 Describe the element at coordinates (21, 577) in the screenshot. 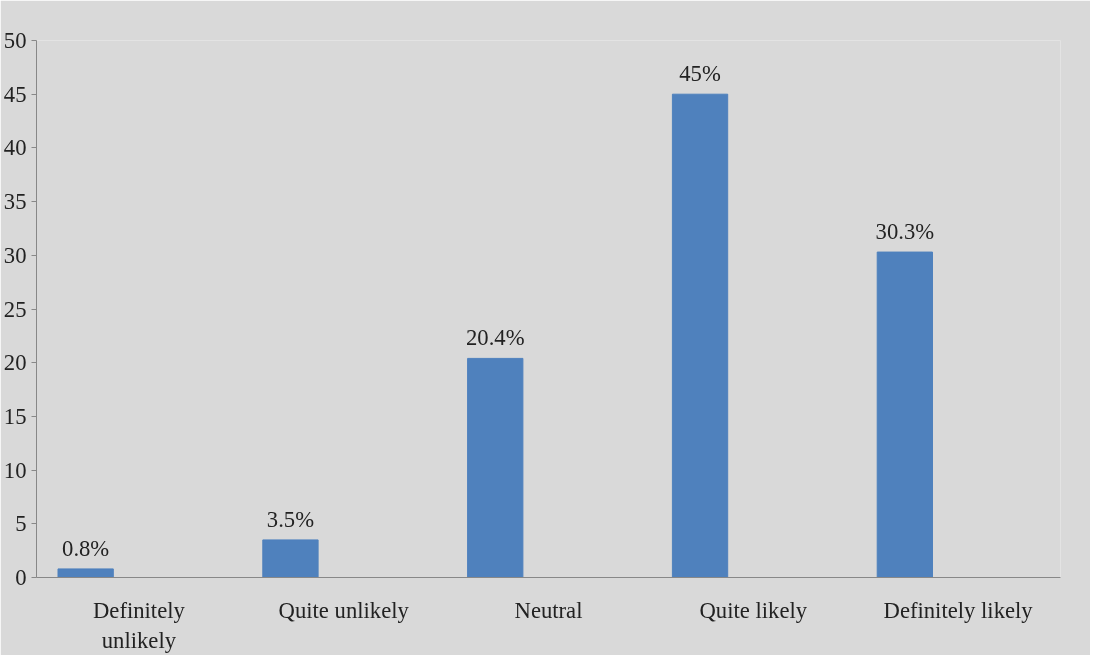

I see `y-tick-label: 0` at that location.